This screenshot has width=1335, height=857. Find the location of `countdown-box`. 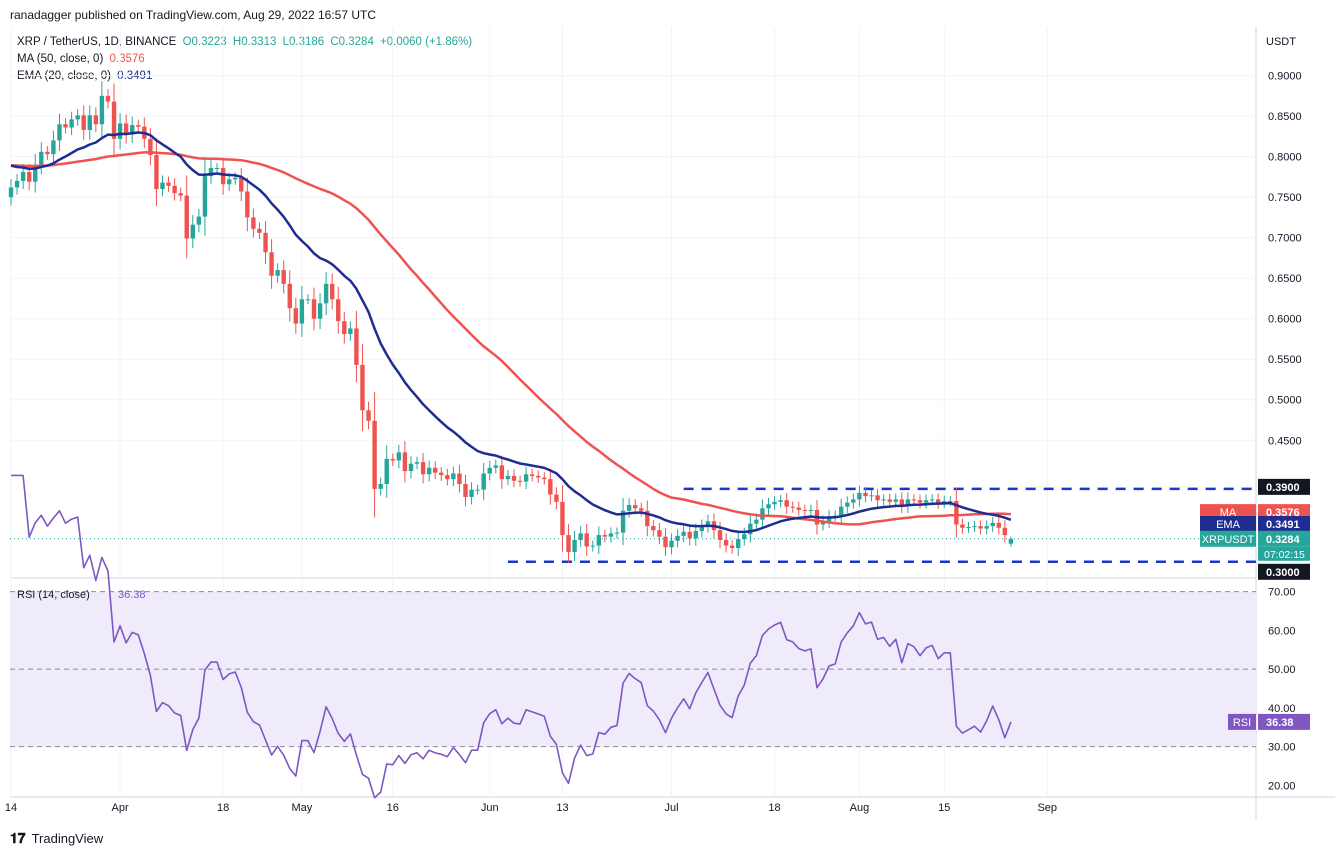

countdown-box is located at coordinates (1284, 553).